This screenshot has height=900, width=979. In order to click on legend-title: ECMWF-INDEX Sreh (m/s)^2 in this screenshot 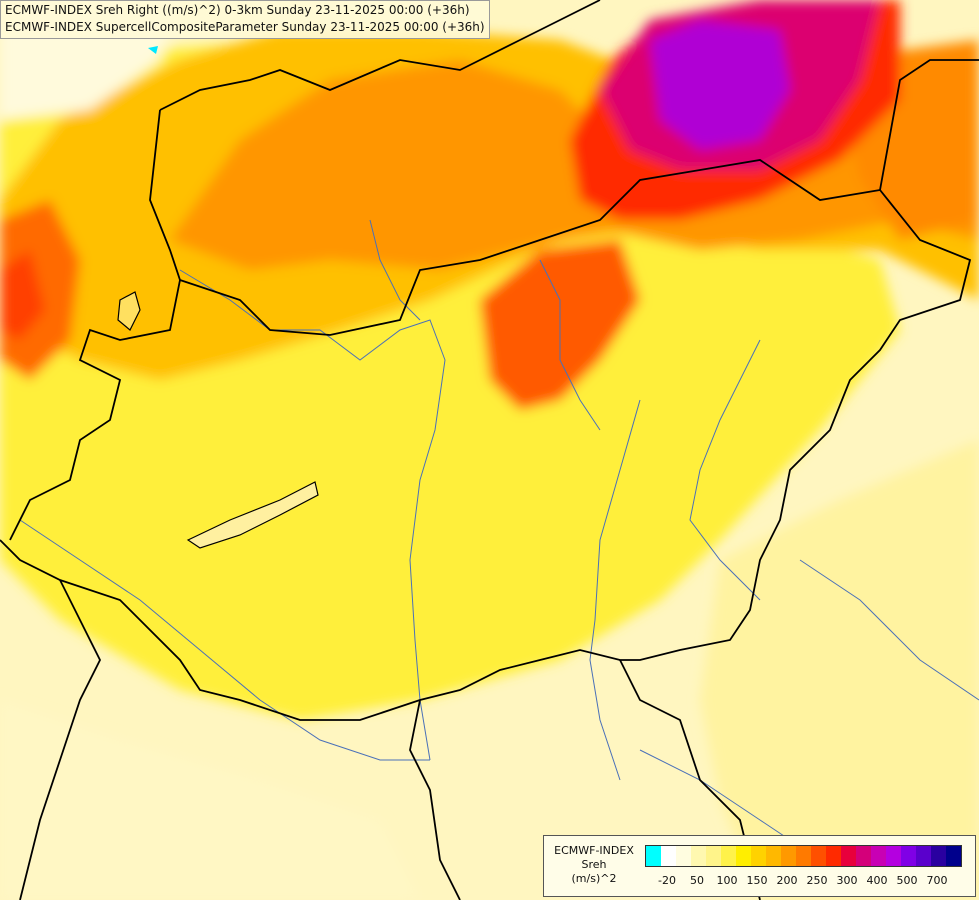, I will do `click(594, 865)`.